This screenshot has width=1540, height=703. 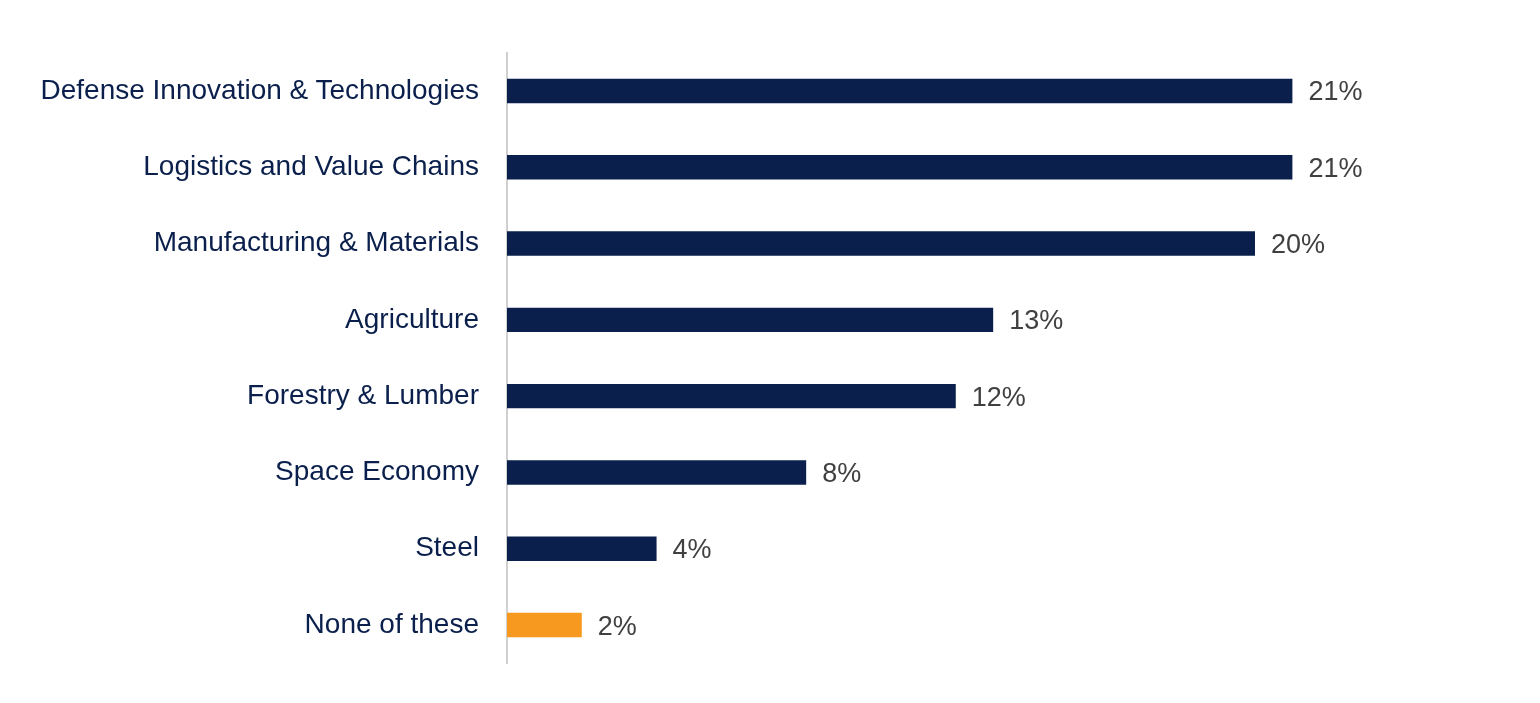 I want to click on y-tick-label: Agriculture, so click(x=412, y=318).